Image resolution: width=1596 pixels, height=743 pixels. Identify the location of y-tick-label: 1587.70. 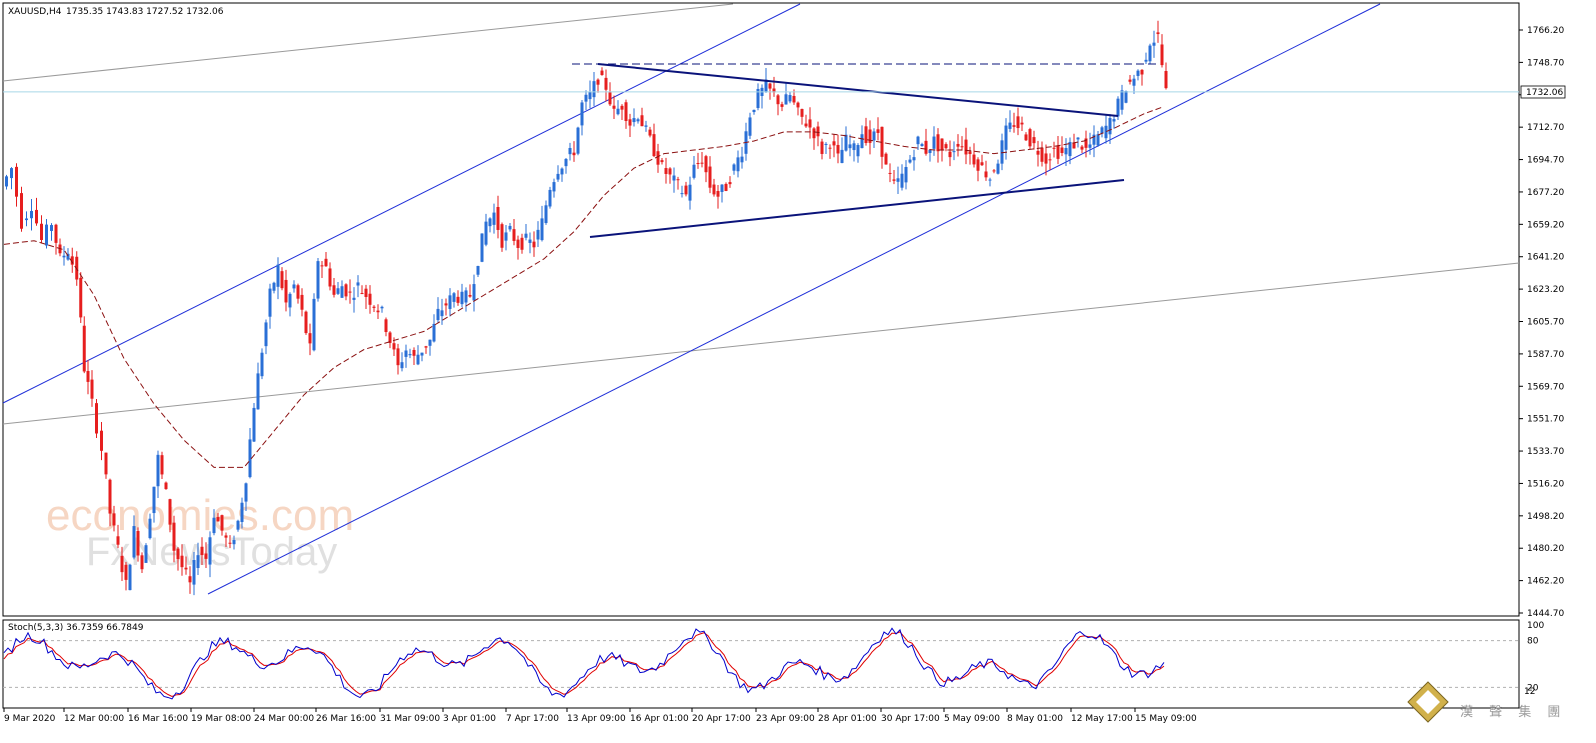
(1545, 355).